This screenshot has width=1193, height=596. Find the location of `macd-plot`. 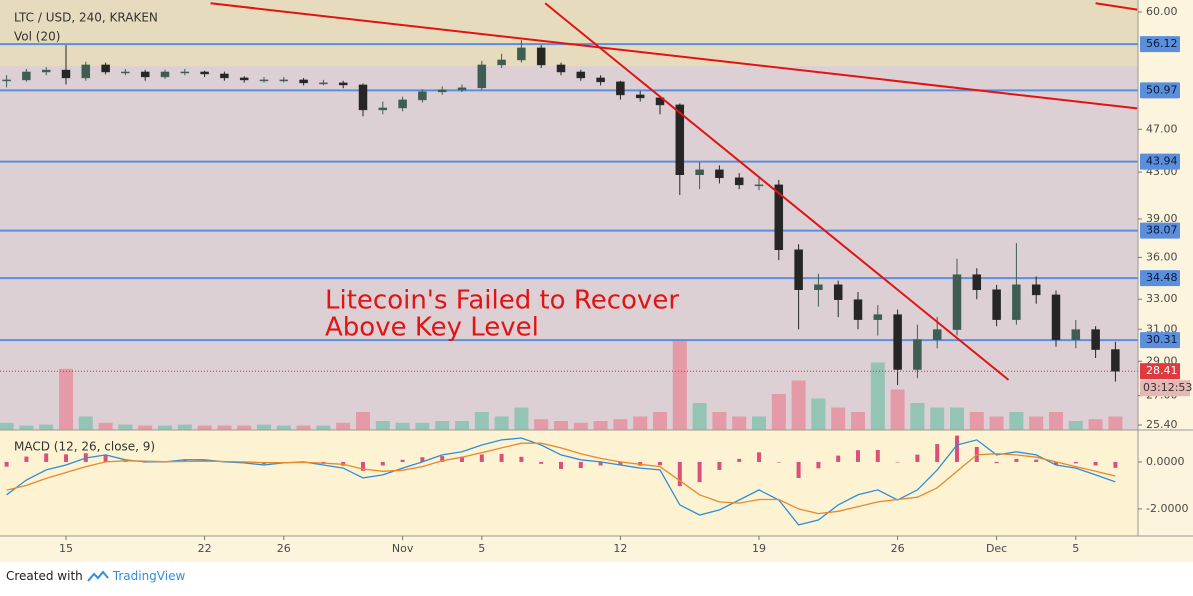

macd-plot is located at coordinates (561, 480).